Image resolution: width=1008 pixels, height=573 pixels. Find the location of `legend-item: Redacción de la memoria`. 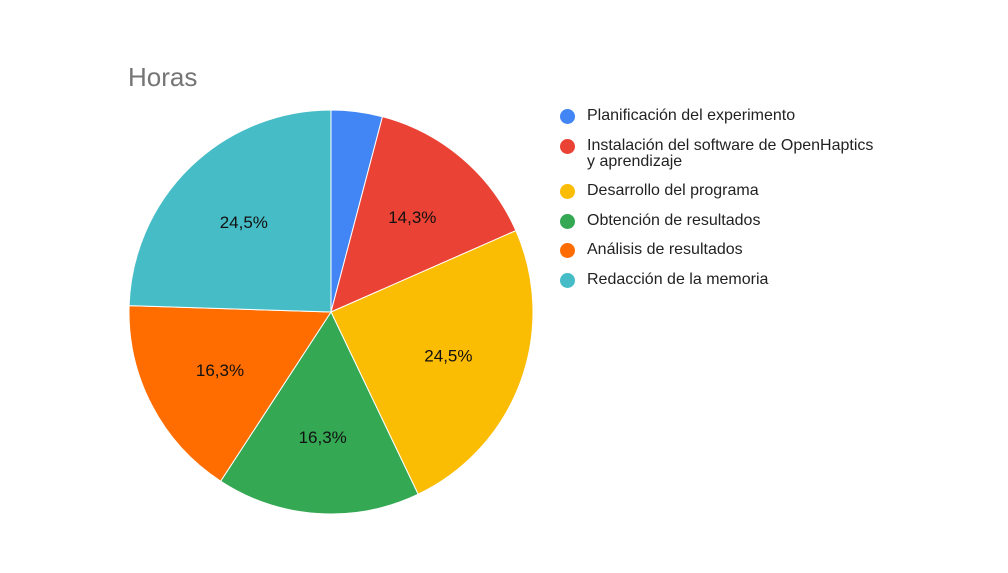

legend-item: Redacción de la memoria is located at coordinates (730, 279).